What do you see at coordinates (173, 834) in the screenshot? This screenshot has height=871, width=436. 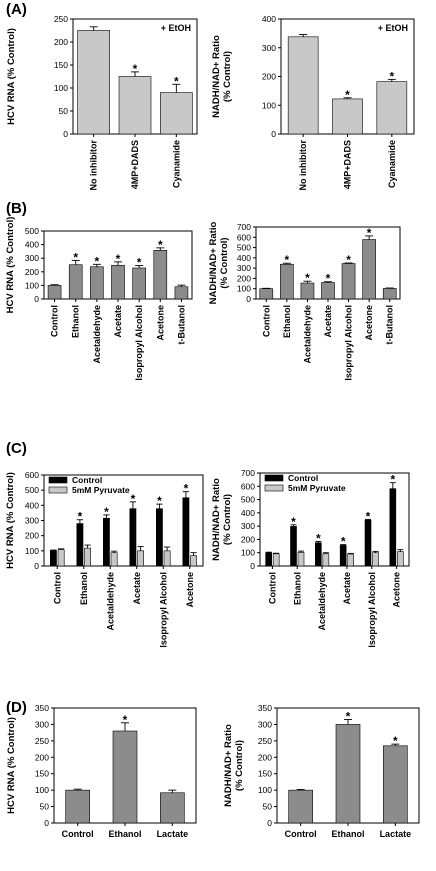 I see `x-tick-label: Lactate` at bounding box center [173, 834].